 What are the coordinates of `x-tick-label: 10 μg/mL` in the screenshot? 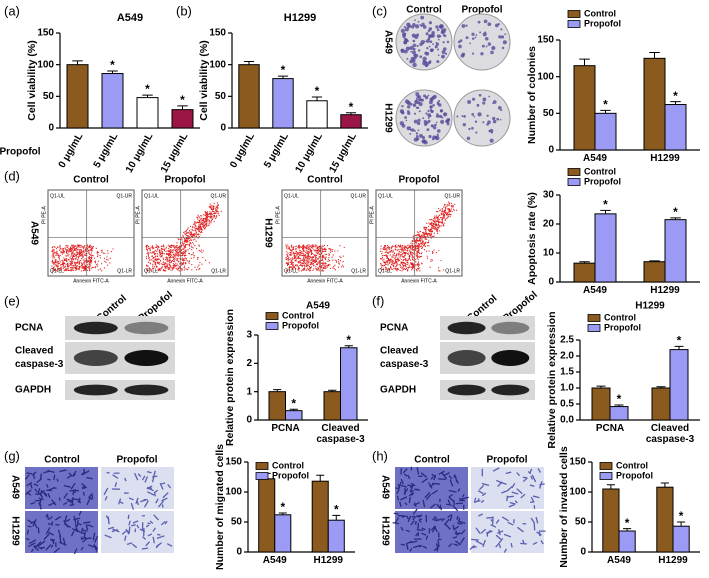 It's located at (139, 153).